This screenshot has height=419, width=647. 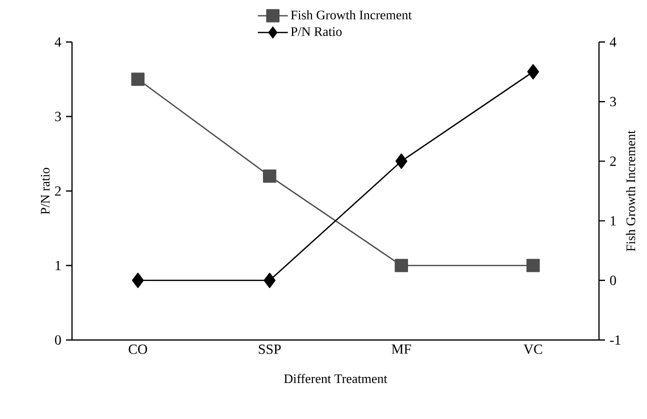 What do you see at coordinates (533, 349) in the screenshot?
I see `x-tick-label: VC` at bounding box center [533, 349].